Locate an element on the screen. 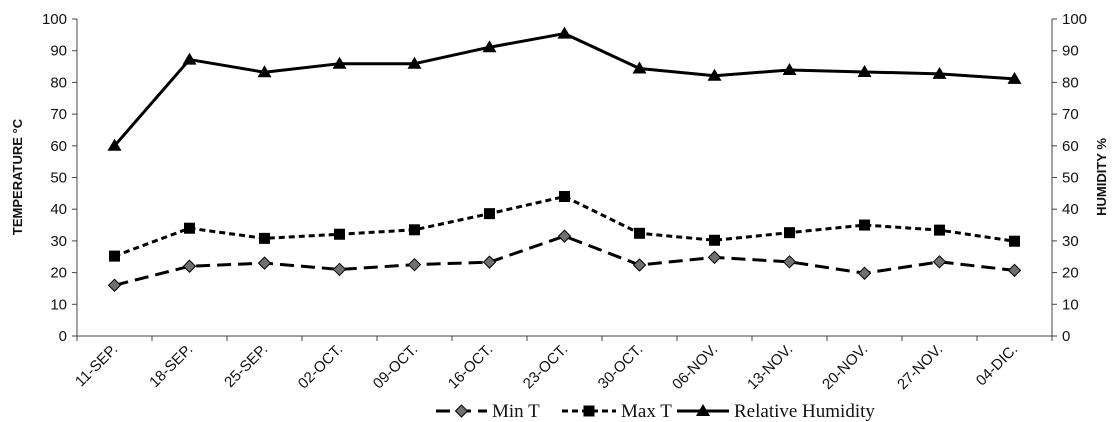 The height and width of the screenshot is (422, 1117). y-tick-label: 80 is located at coordinates (58, 82).